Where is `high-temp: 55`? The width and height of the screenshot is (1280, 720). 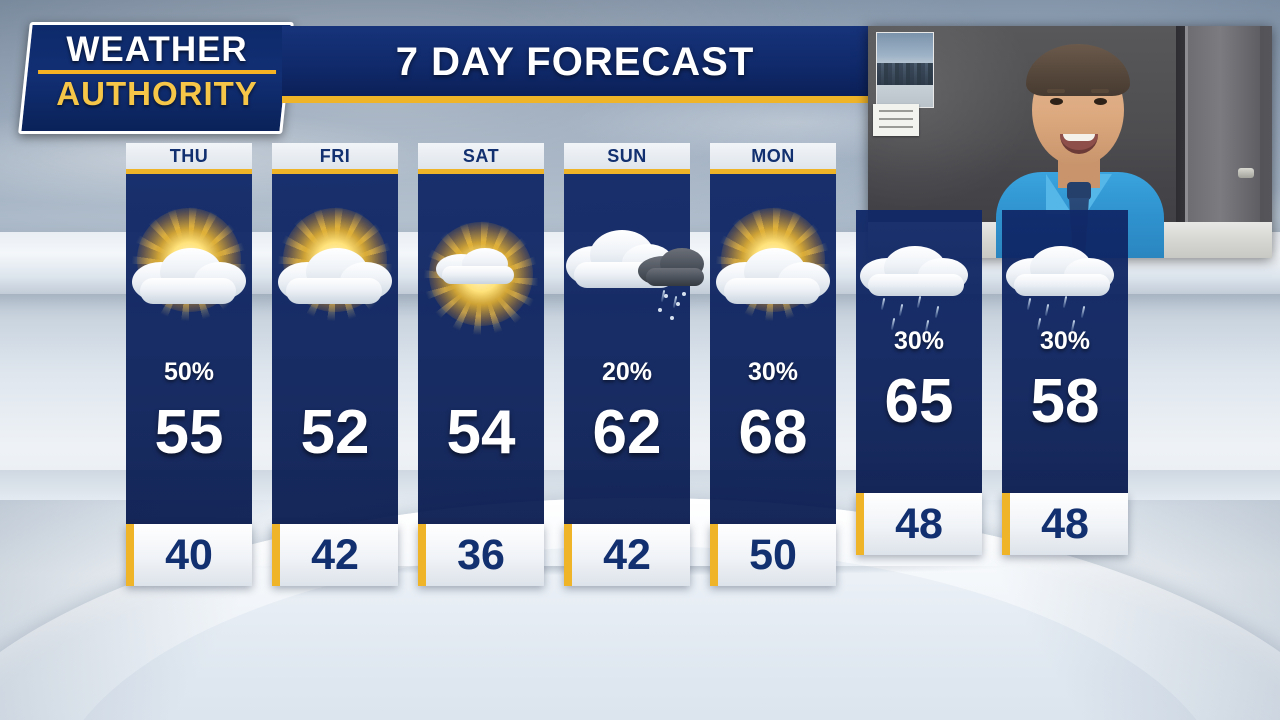 high-temp: 55 is located at coordinates (189, 432).